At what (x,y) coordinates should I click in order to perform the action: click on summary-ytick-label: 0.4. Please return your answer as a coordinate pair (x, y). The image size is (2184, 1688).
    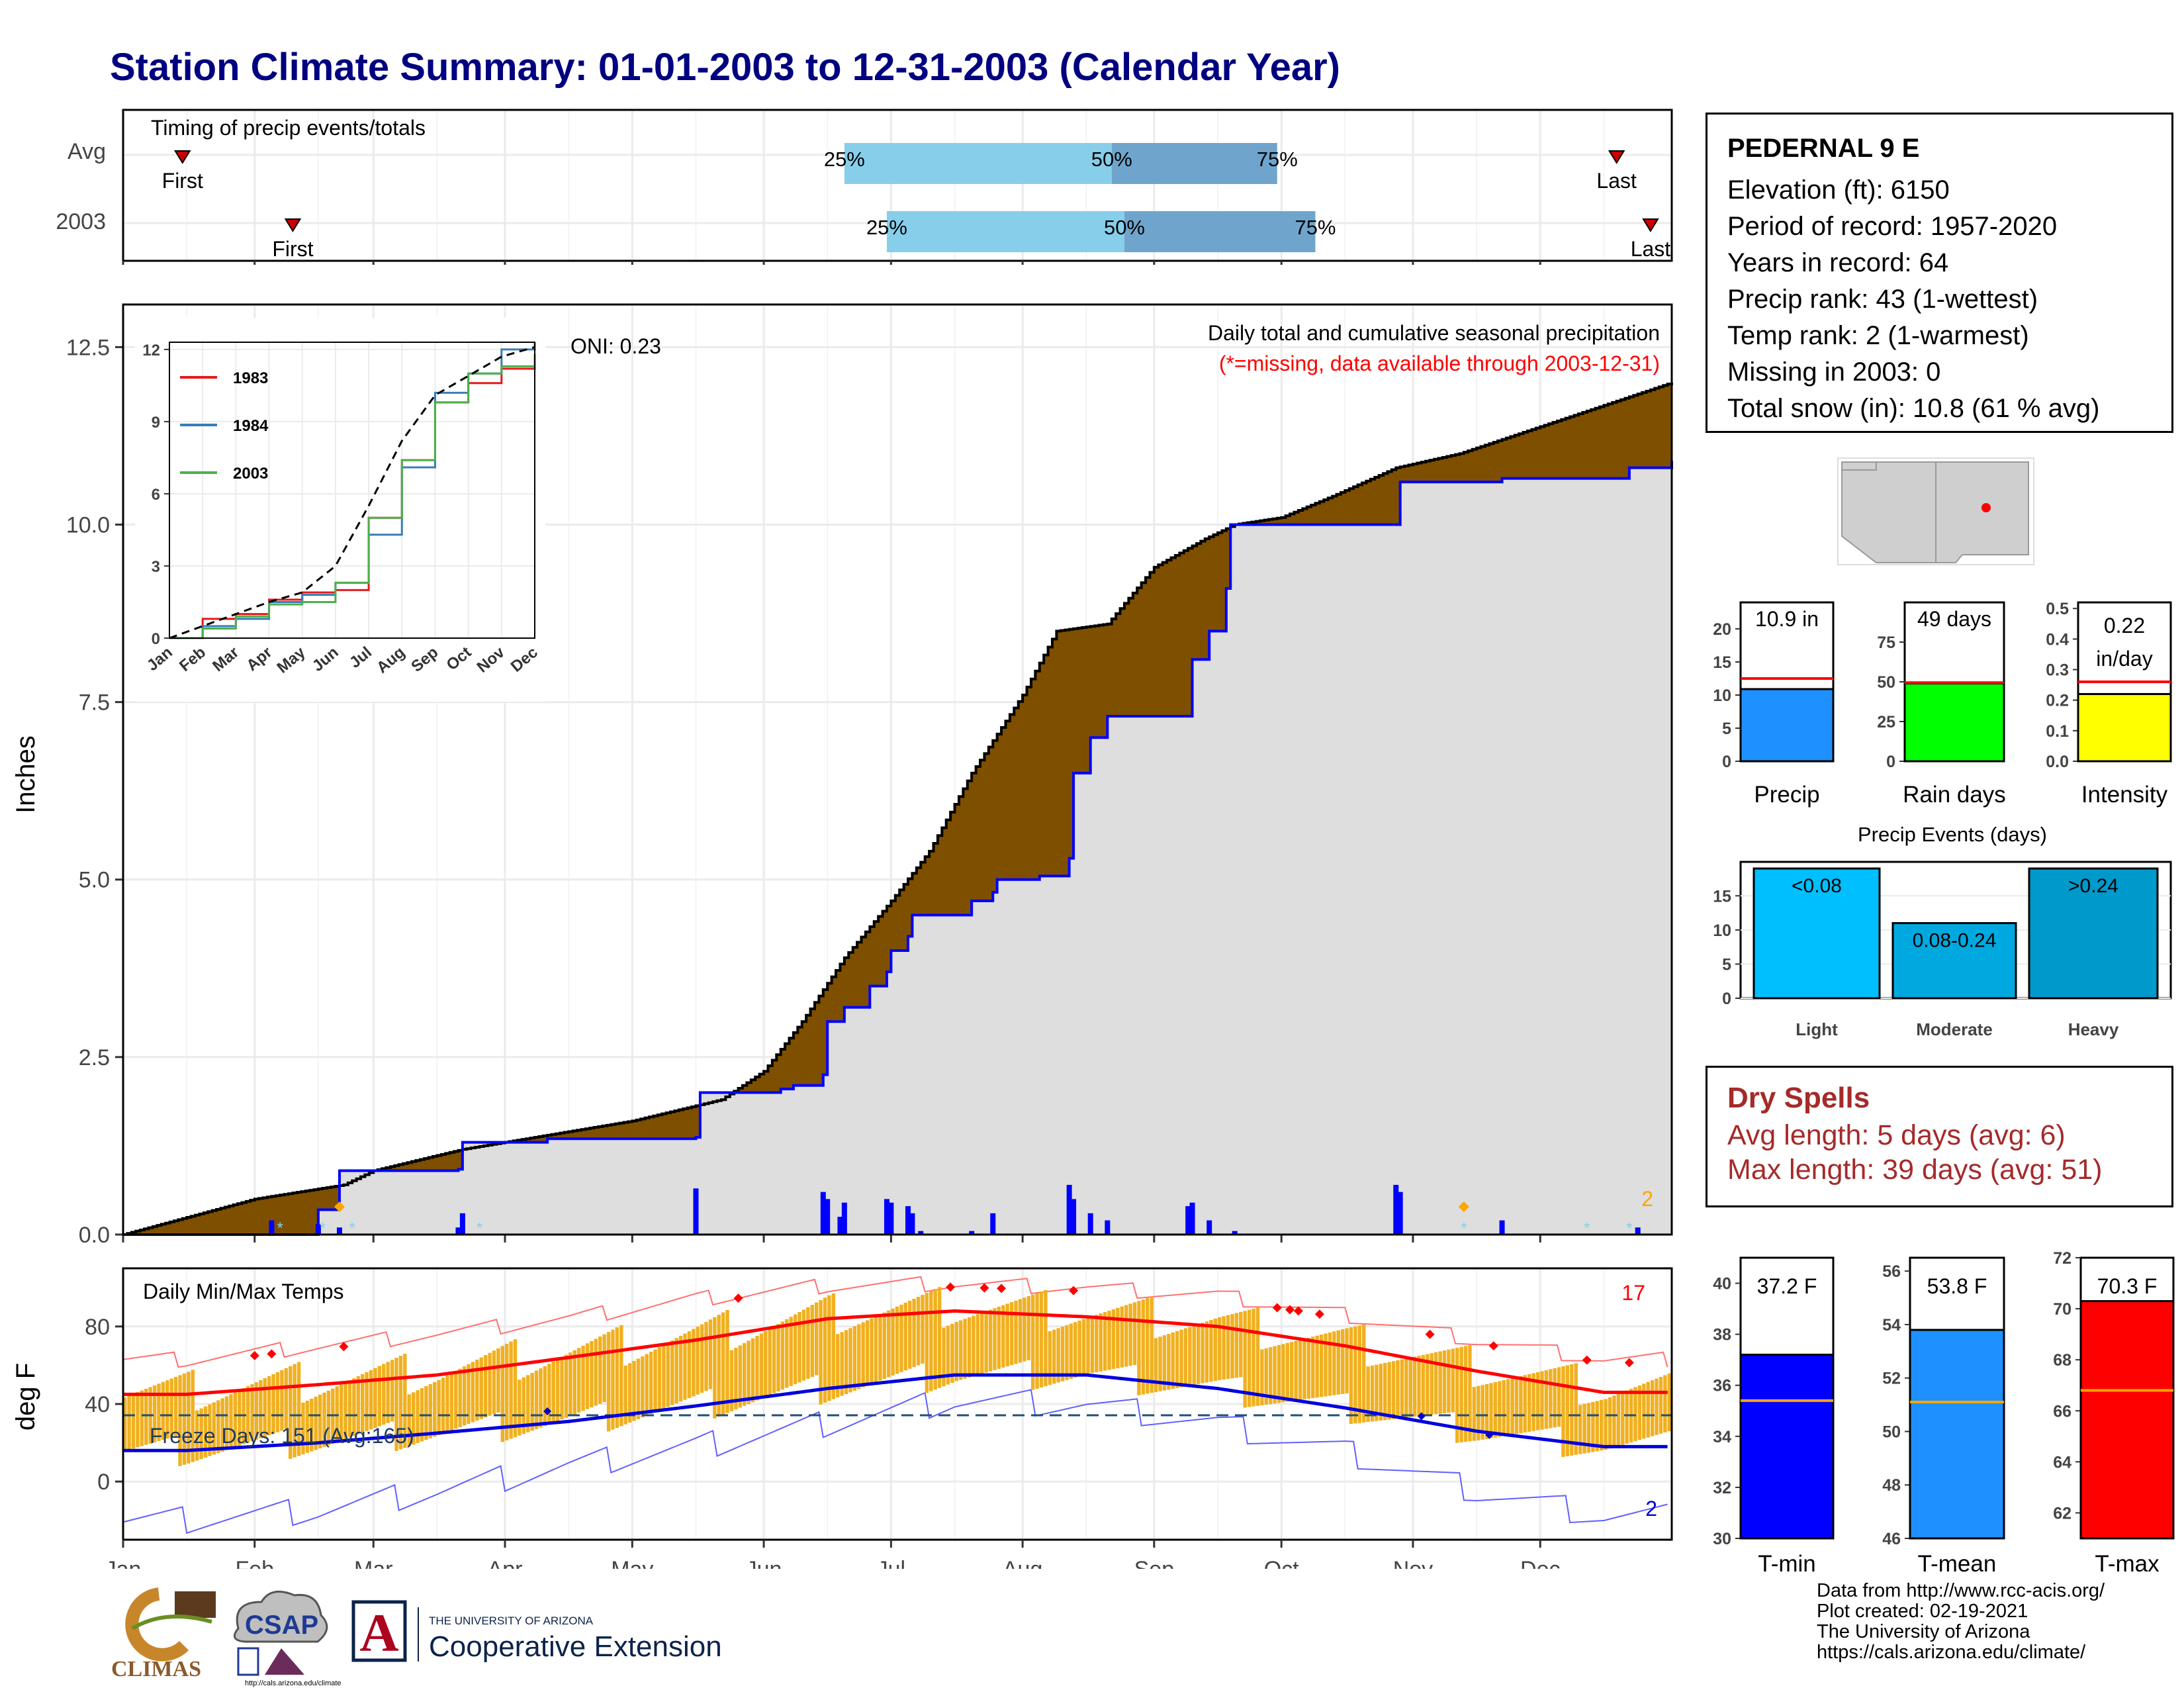
    Looking at the image, I should click on (2057, 639).